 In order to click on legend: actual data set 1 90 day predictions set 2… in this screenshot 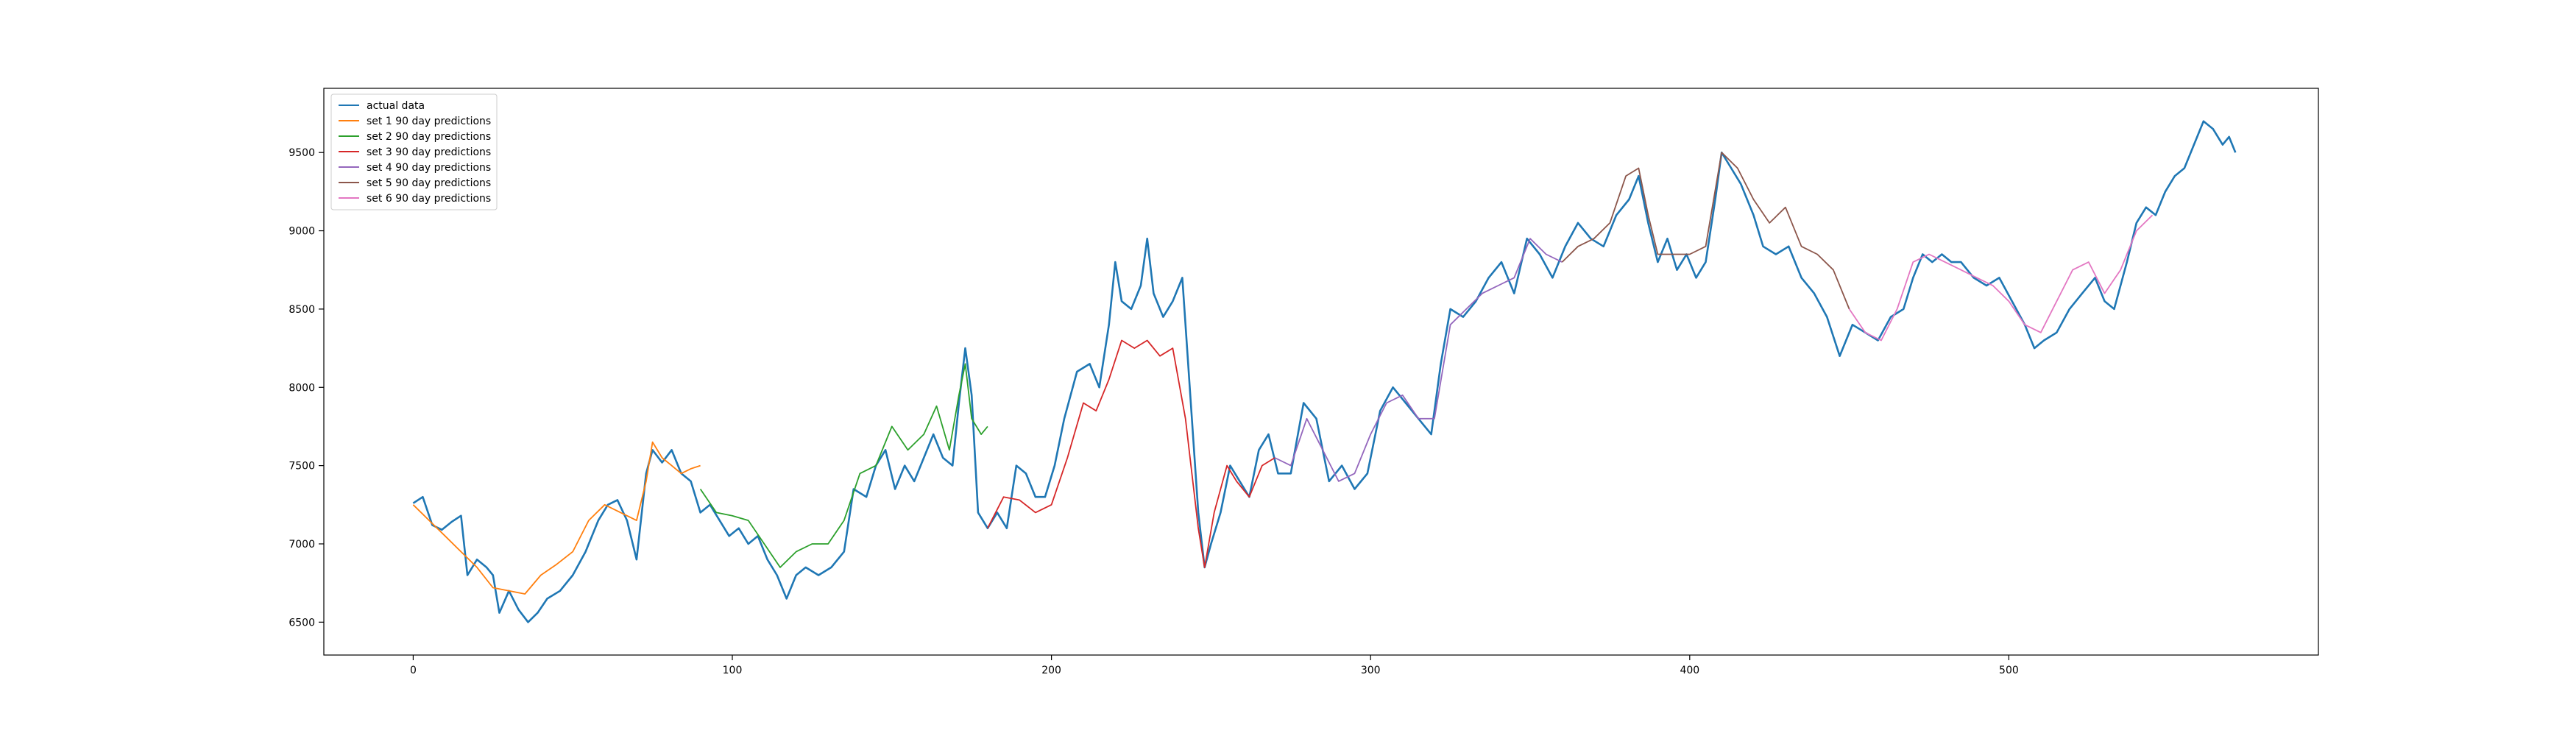, I will do `click(414, 151)`.